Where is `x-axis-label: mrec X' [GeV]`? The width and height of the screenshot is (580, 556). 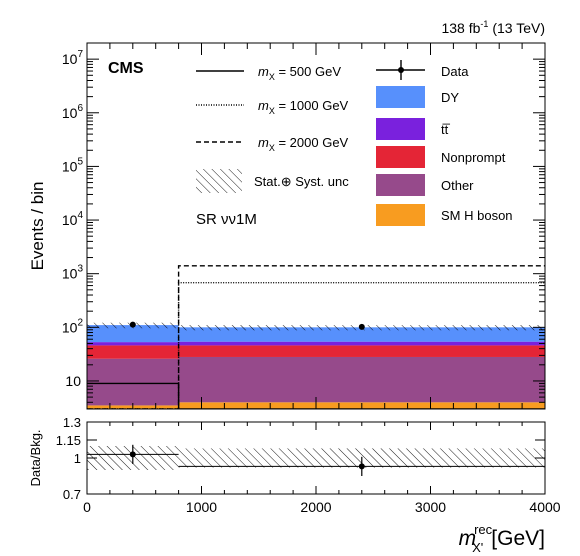 x-axis-label: mrec X' [GeV] is located at coordinates (502, 538).